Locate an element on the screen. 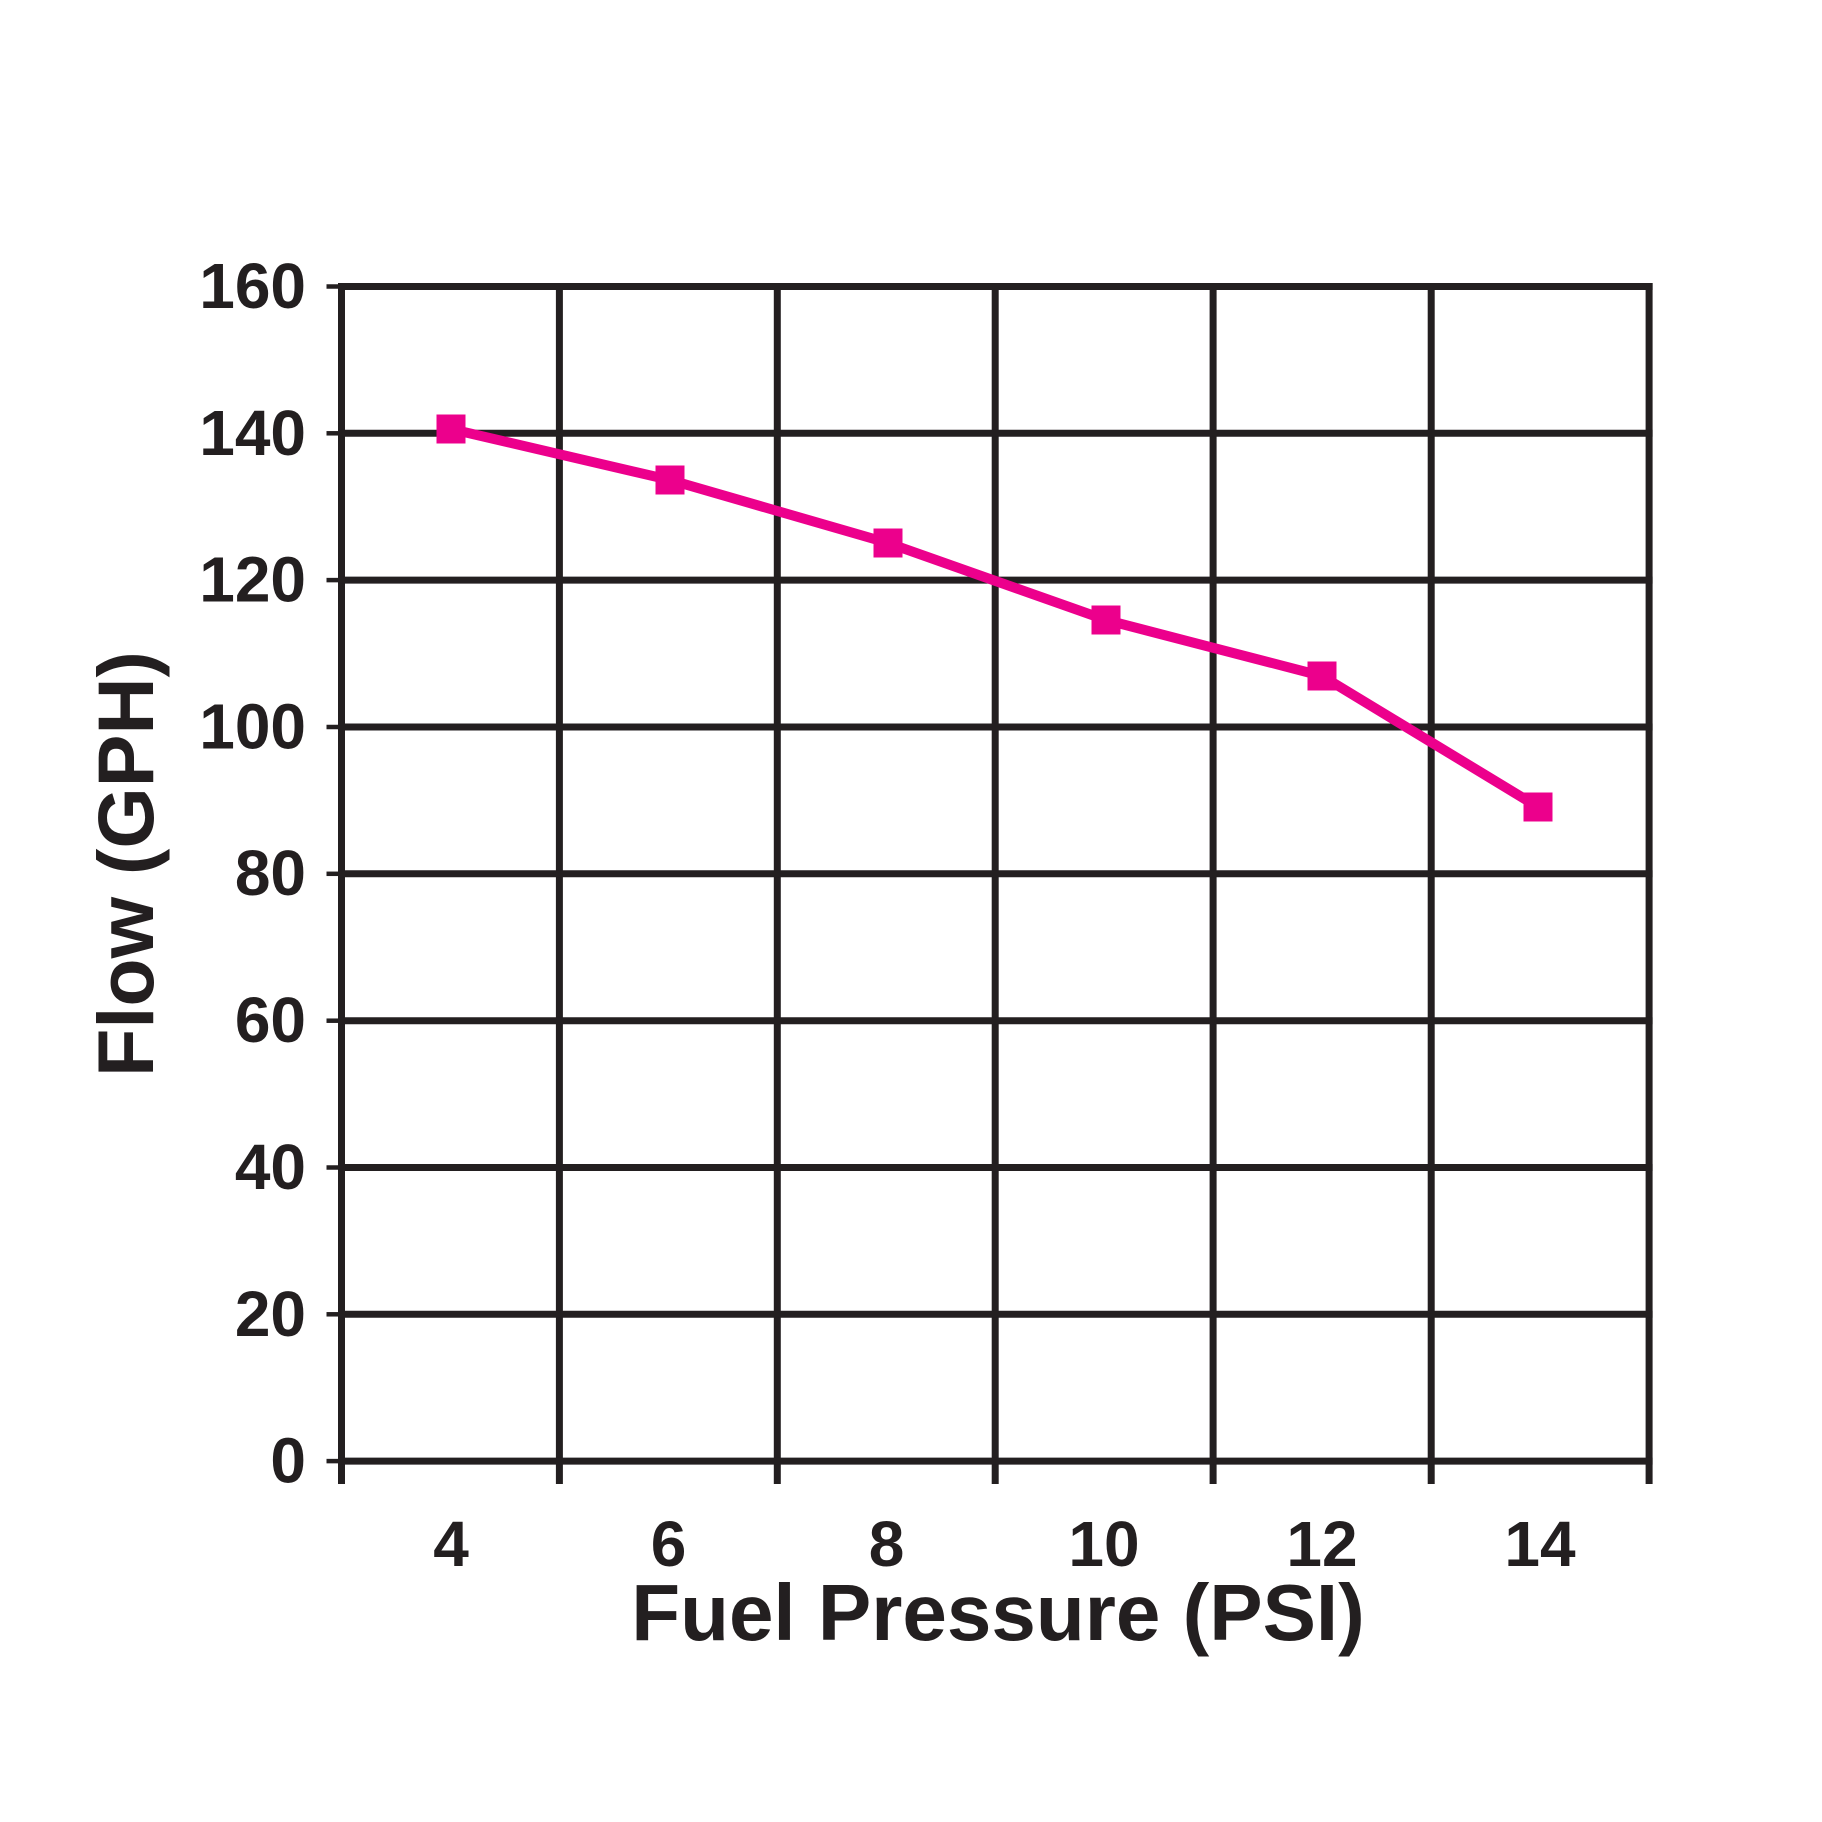 The width and height of the screenshot is (1822, 1822). svg-text: Fuel Pressure (PSI) is located at coordinates (998, 1612).